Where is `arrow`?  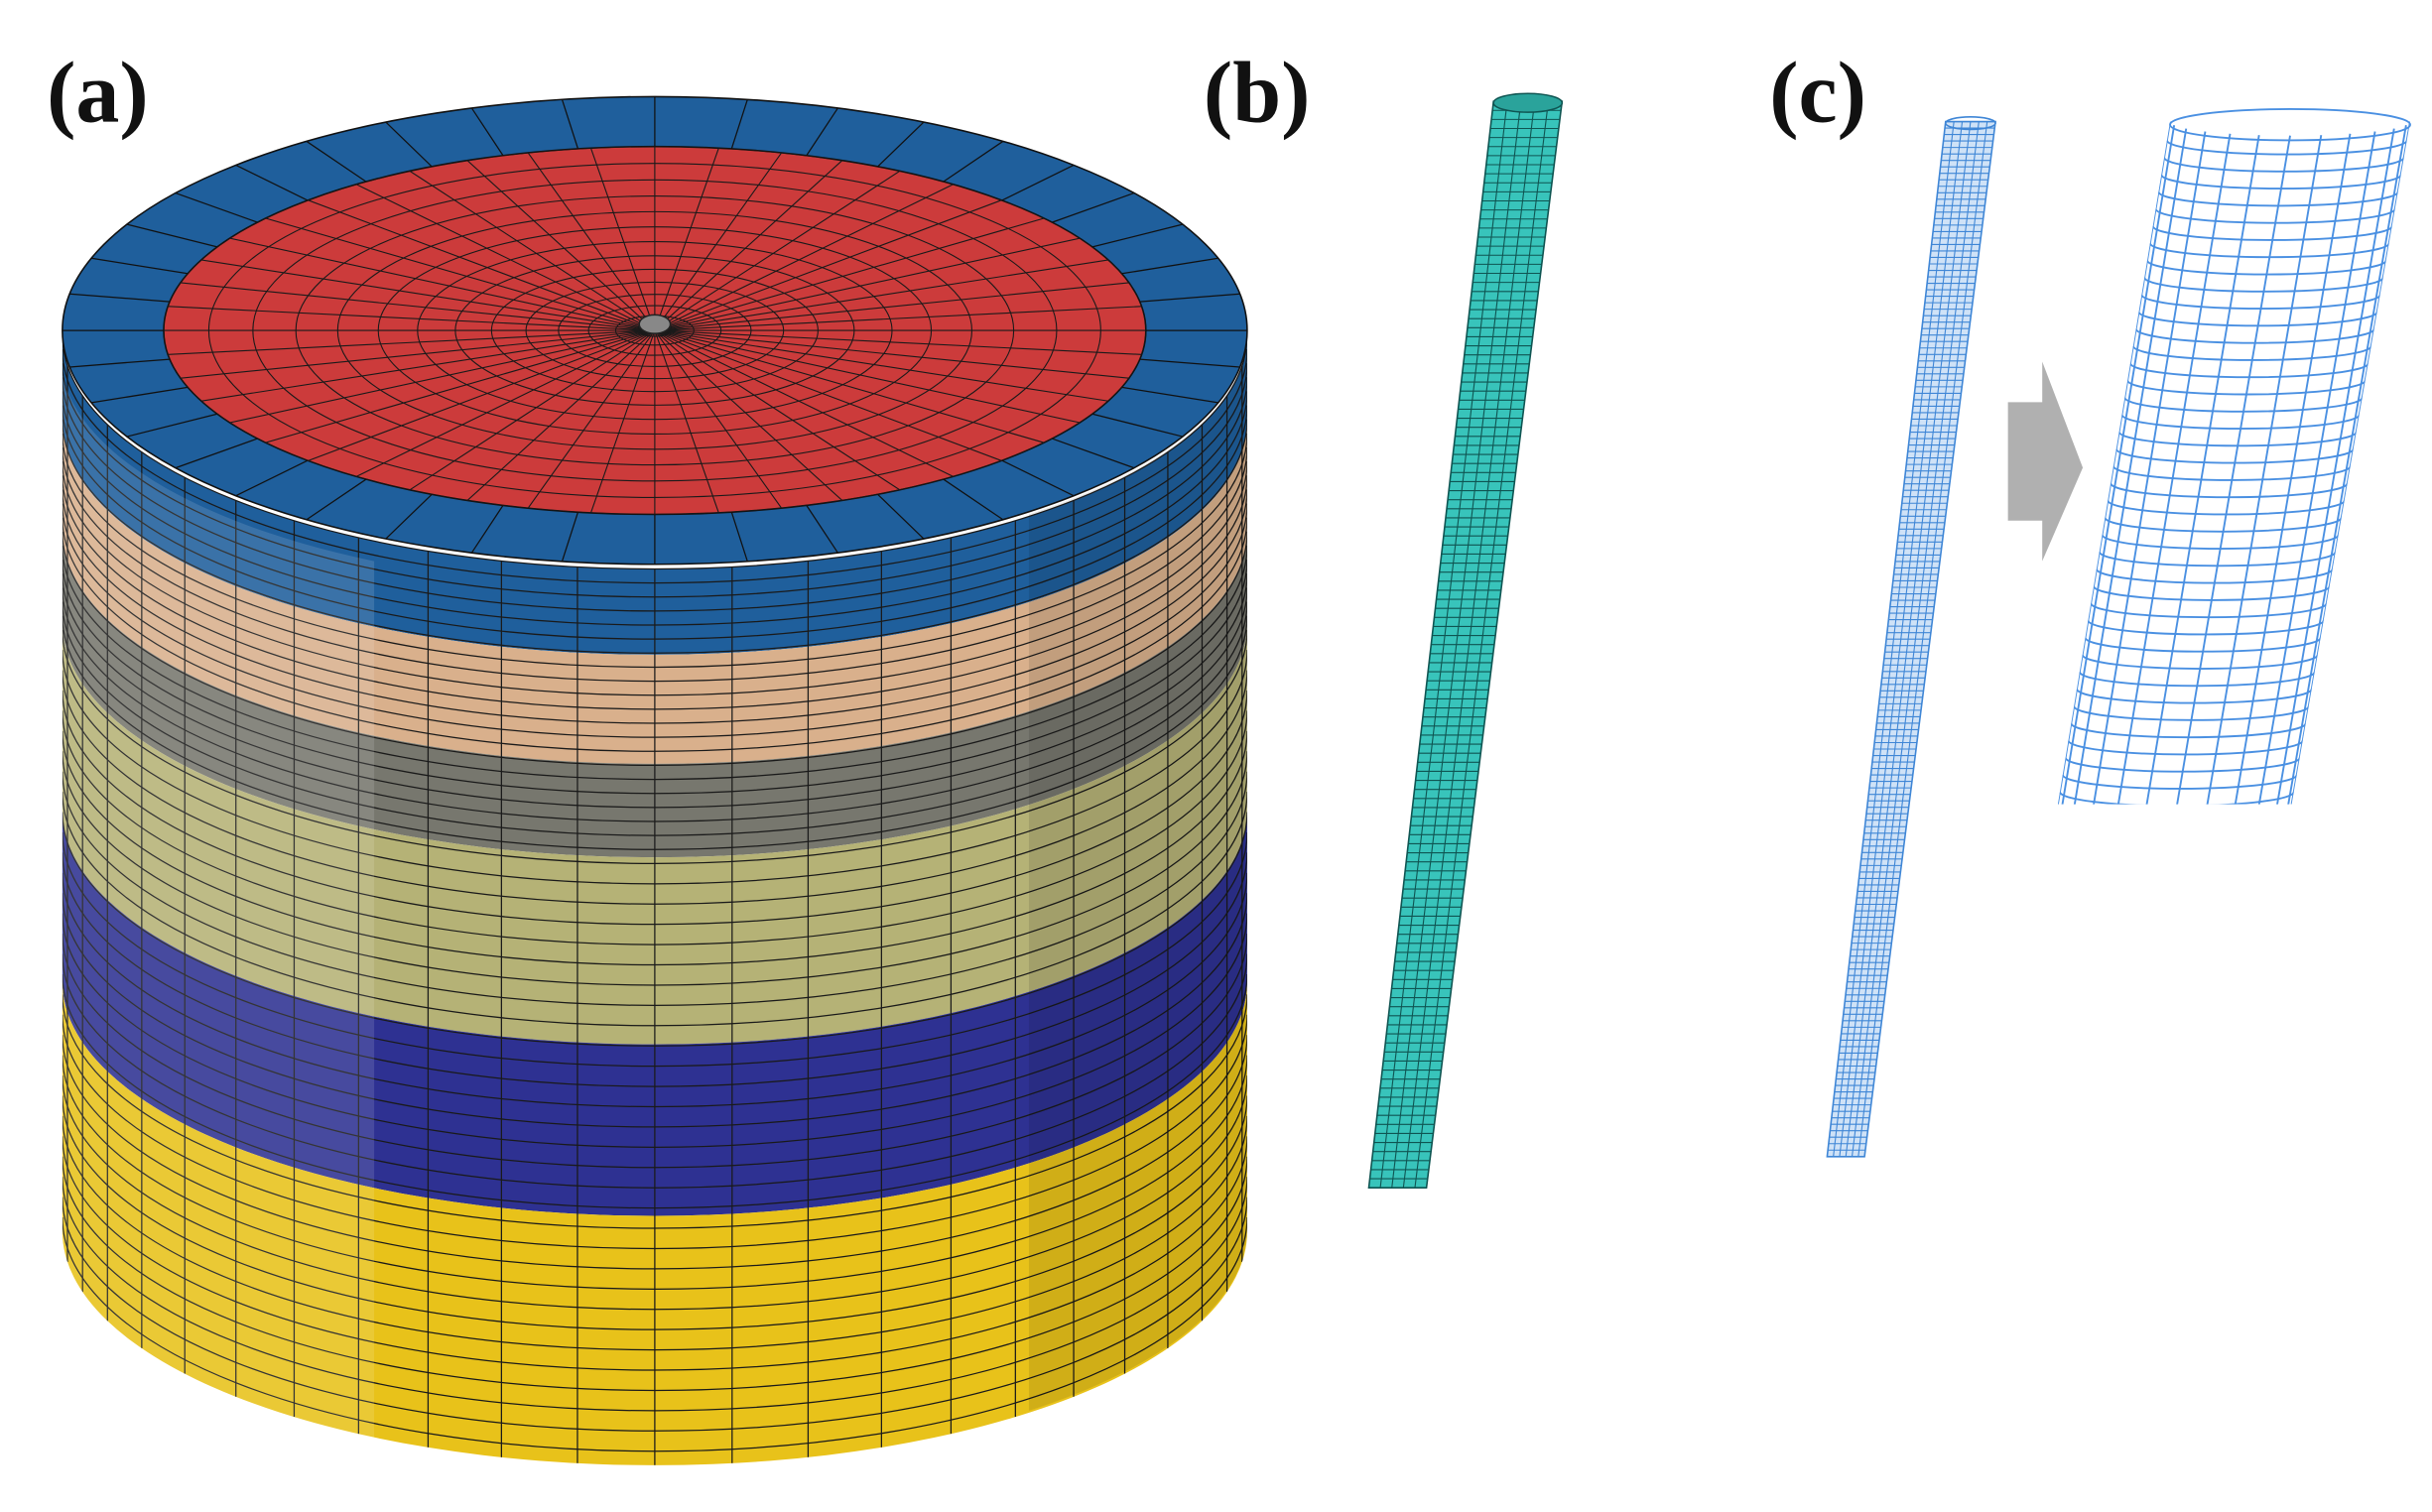
arrow is located at coordinates (2045, 461).